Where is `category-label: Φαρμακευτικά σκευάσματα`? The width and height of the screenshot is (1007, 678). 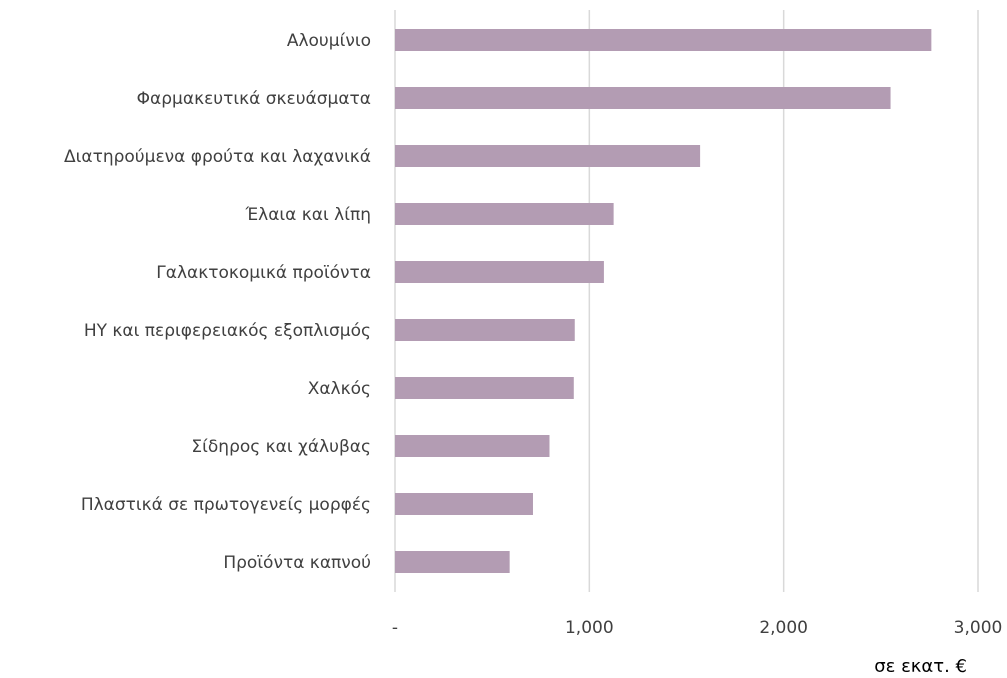
category-label: Φαρμακευτικά σκευάσματα is located at coordinates (254, 99).